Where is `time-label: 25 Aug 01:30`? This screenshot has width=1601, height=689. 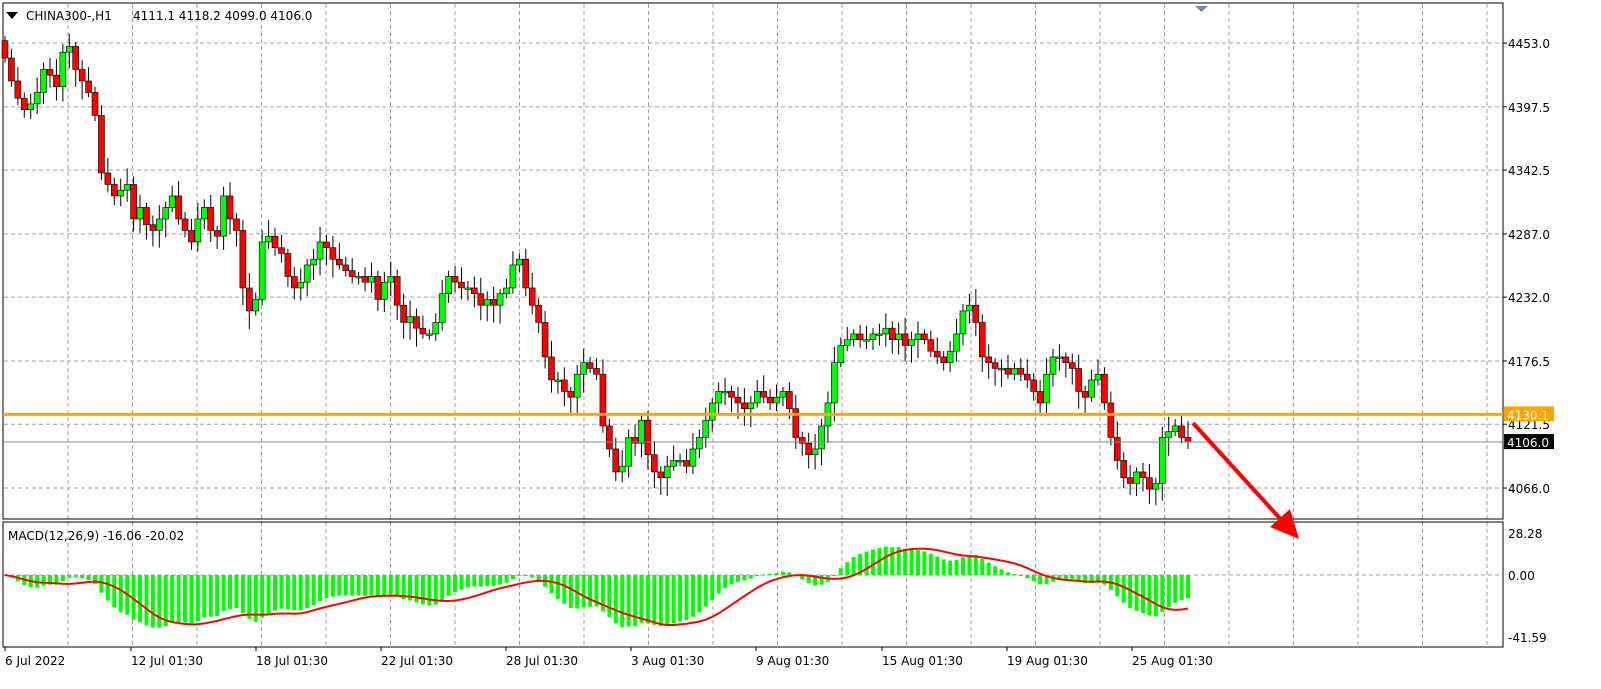
time-label: 25 Aug 01:30 is located at coordinates (1172, 661).